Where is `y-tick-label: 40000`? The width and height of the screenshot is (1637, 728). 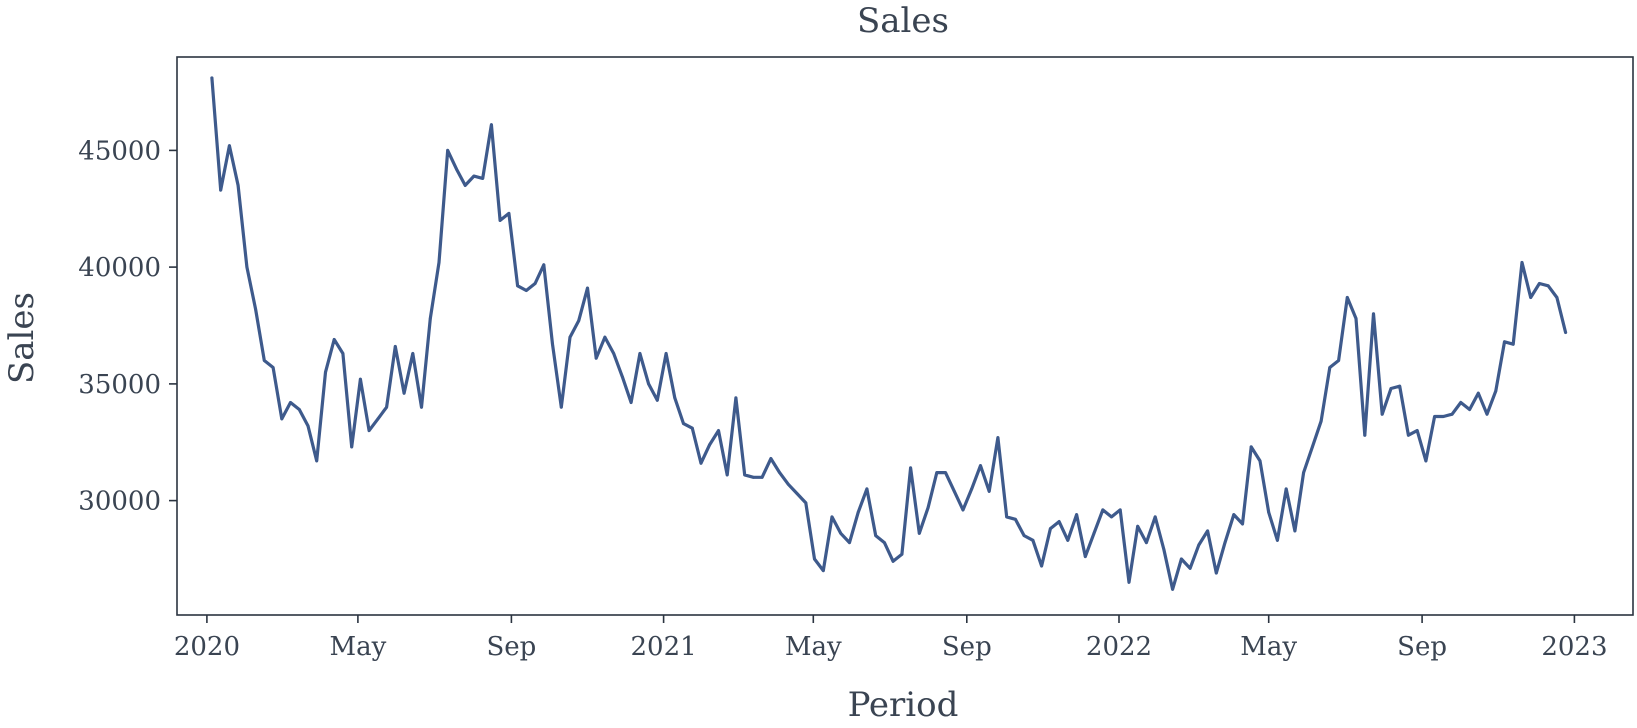
y-tick-label: 40000 is located at coordinates (119, 268).